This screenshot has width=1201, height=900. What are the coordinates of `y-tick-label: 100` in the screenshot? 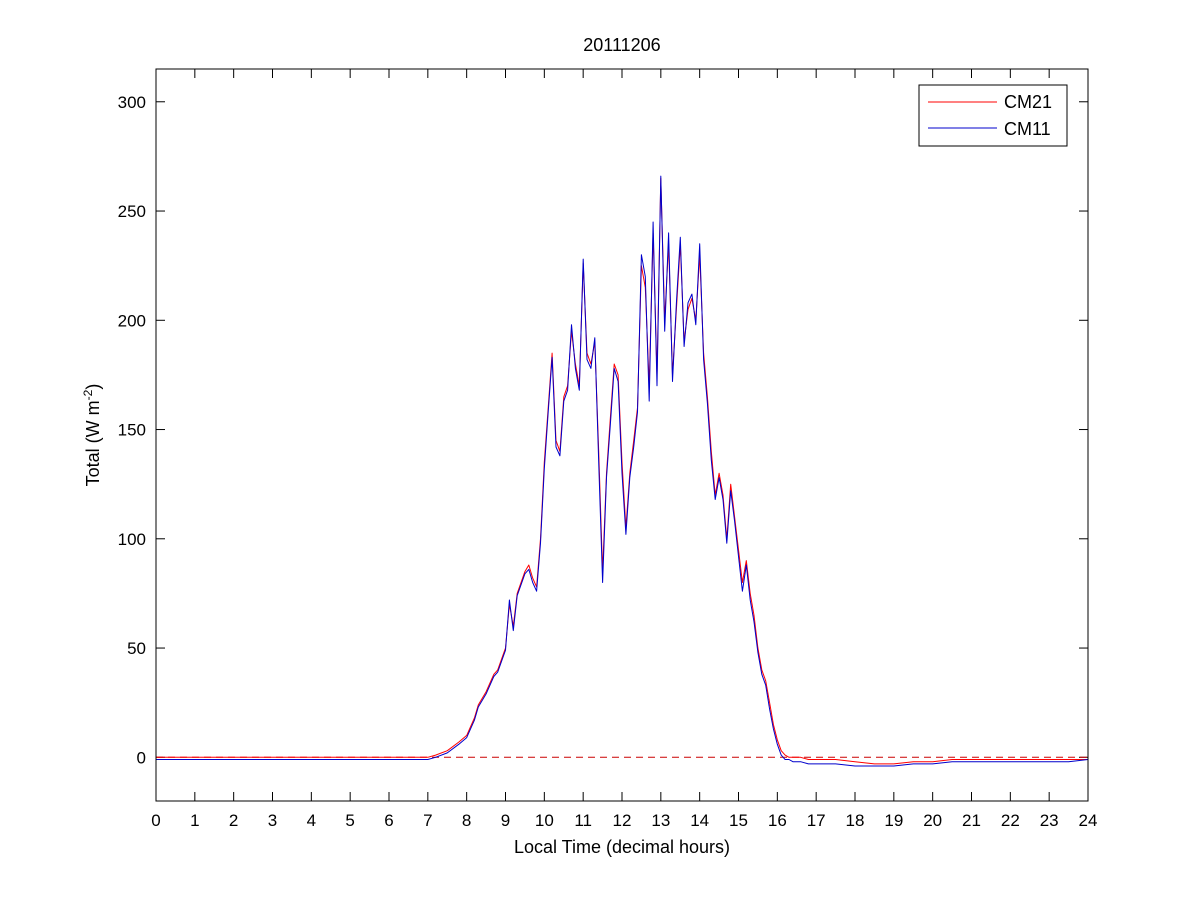 It's located at (132, 539).